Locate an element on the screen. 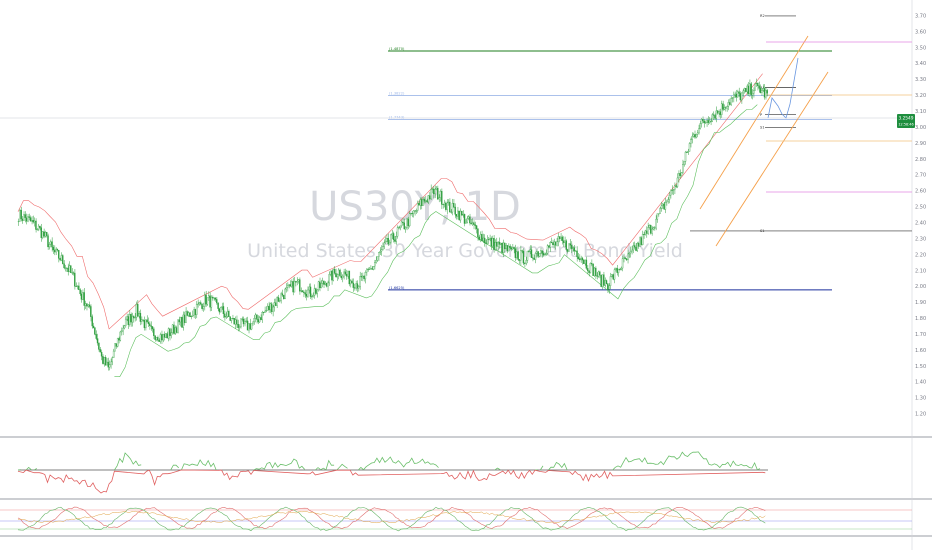  price-tick-19: 1.80 is located at coordinates (920, 319).